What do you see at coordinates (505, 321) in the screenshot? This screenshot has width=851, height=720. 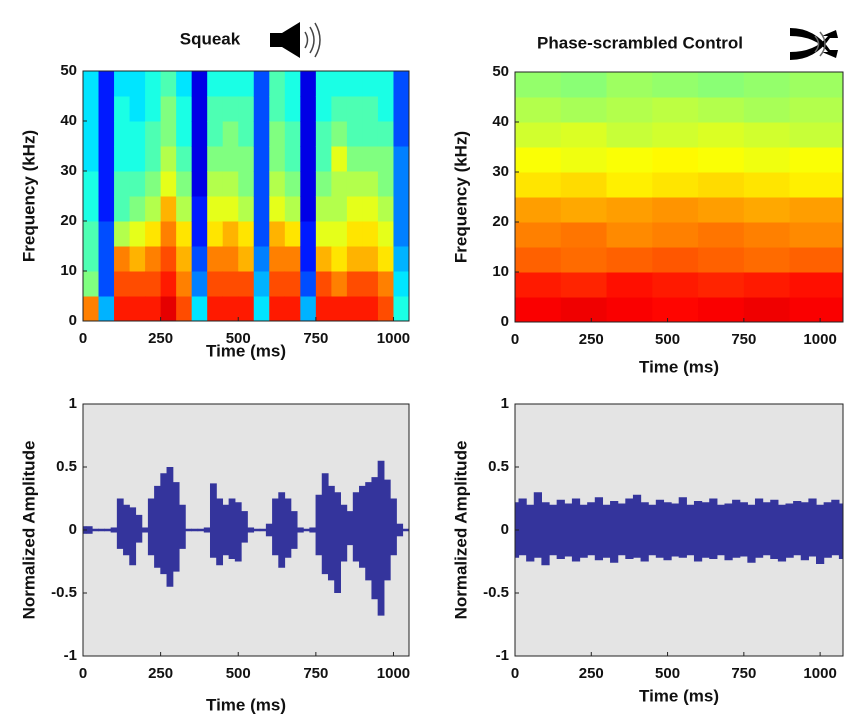 I see `y-tick-label: 0` at bounding box center [505, 321].